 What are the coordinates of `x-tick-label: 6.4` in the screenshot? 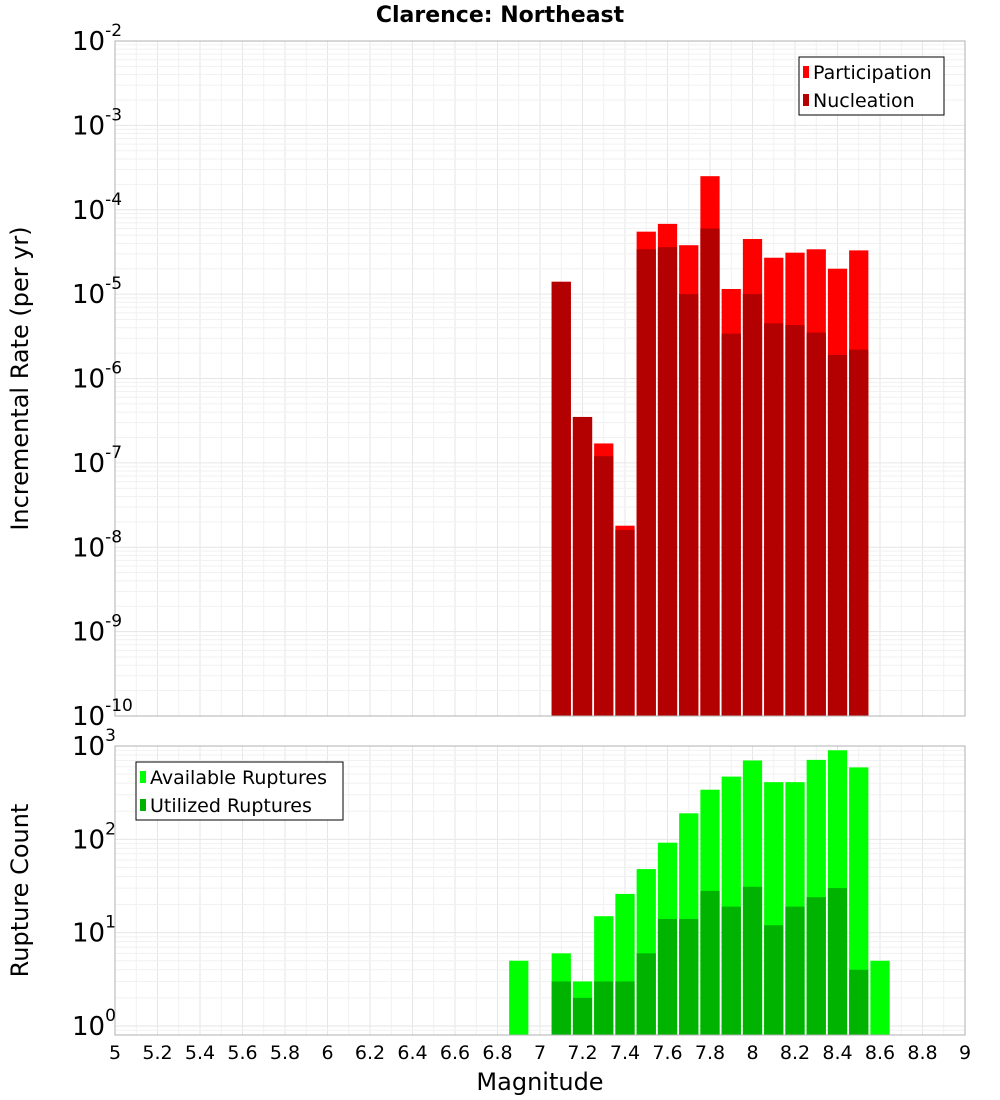 It's located at (412, 1053).